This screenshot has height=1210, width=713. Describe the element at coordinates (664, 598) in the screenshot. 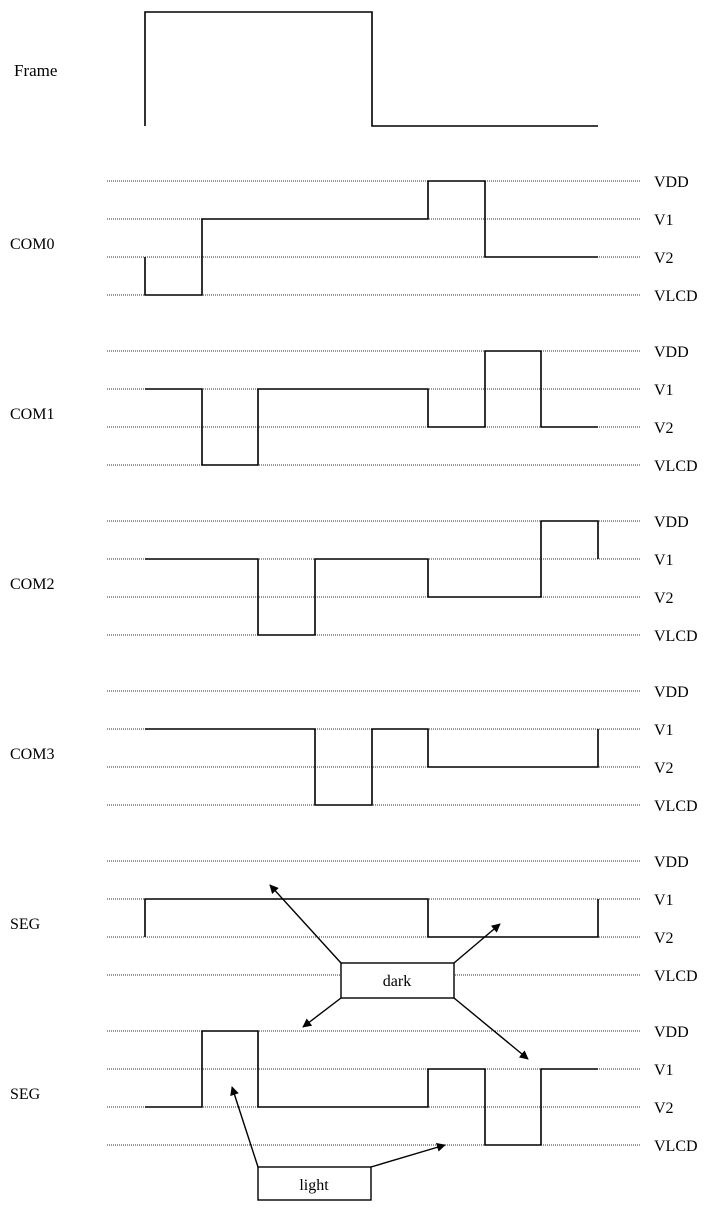

I see `com2-level-label-v2: V2` at that location.